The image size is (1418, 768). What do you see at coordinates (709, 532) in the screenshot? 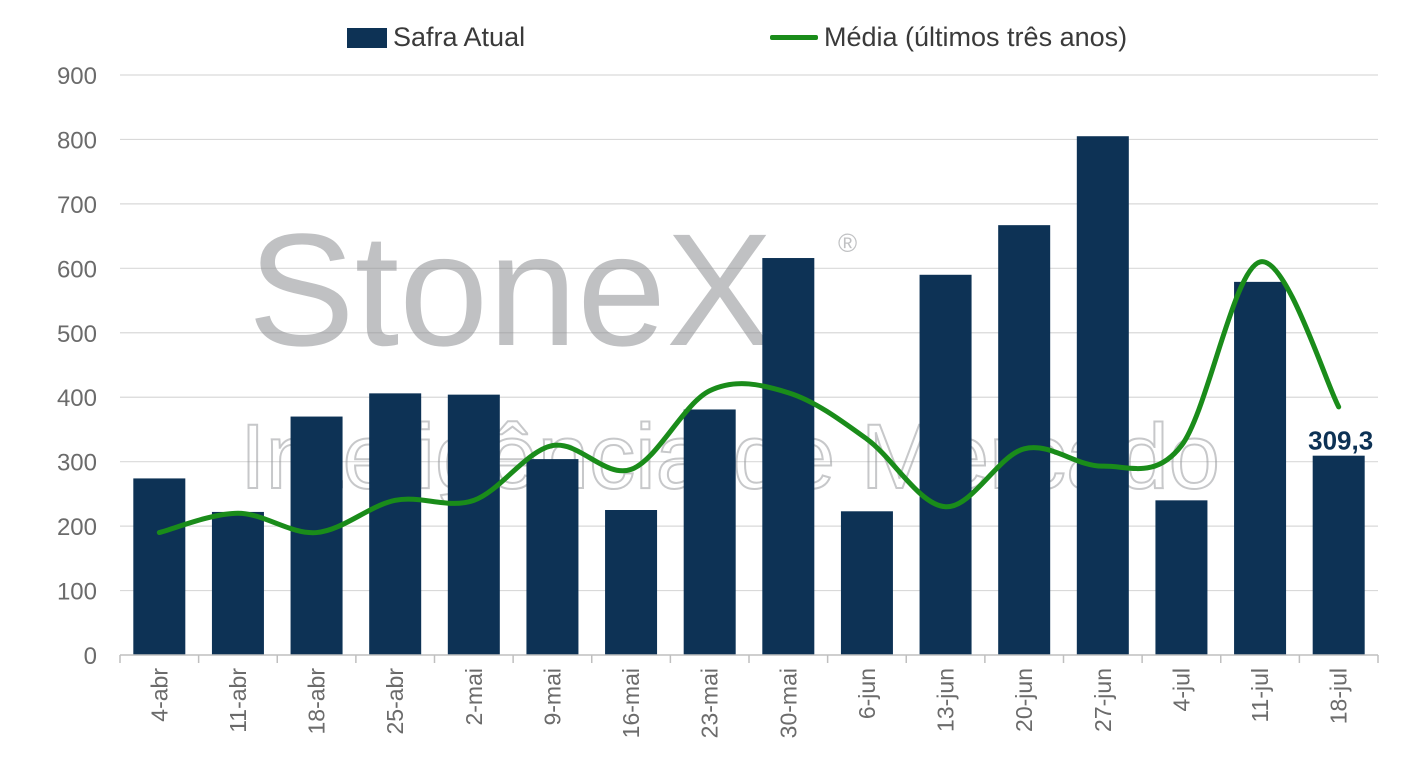
I see `bar-23-mai` at bounding box center [709, 532].